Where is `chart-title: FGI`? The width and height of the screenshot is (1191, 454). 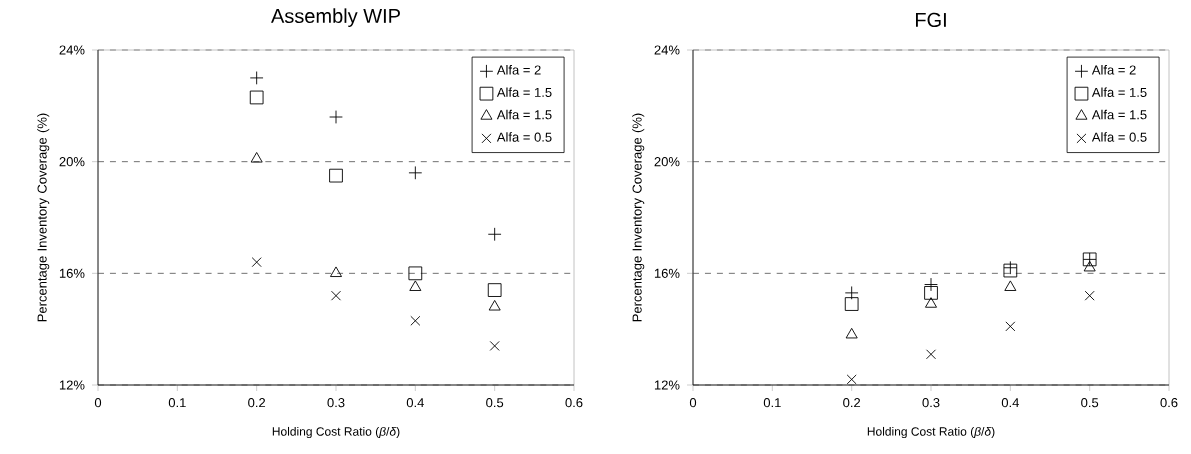 chart-title: FGI is located at coordinates (931, 19).